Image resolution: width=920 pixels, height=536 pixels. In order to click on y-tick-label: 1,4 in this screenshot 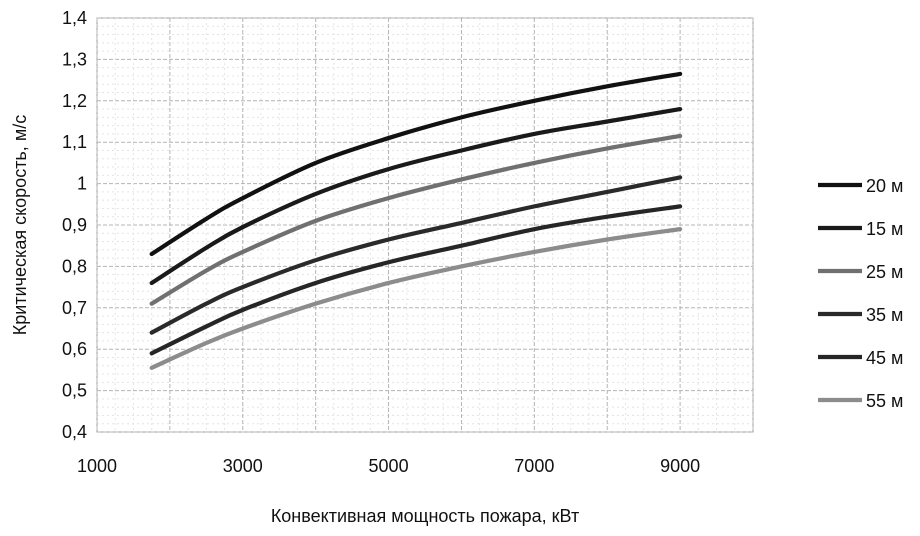, I will do `click(74, 18)`.